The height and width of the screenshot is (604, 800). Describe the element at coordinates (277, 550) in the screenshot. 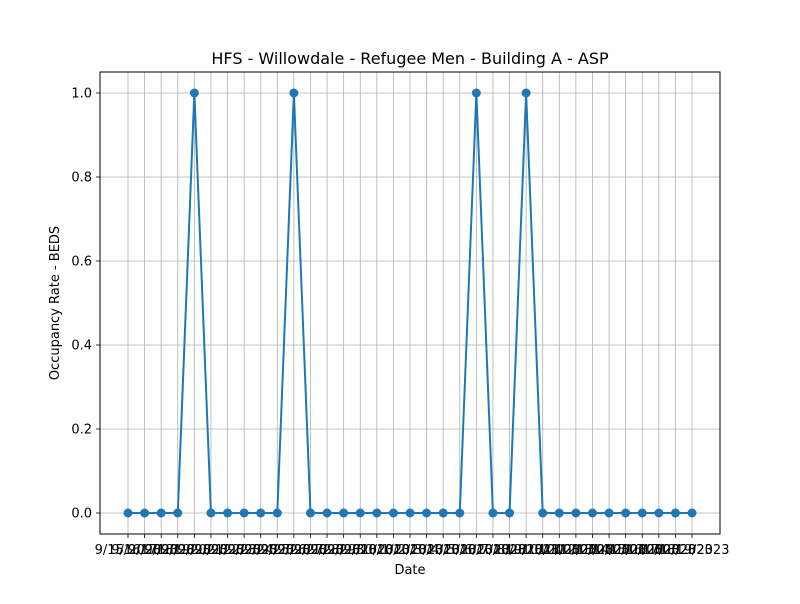

I see `x-tick-label: 9/24/2023` at that location.